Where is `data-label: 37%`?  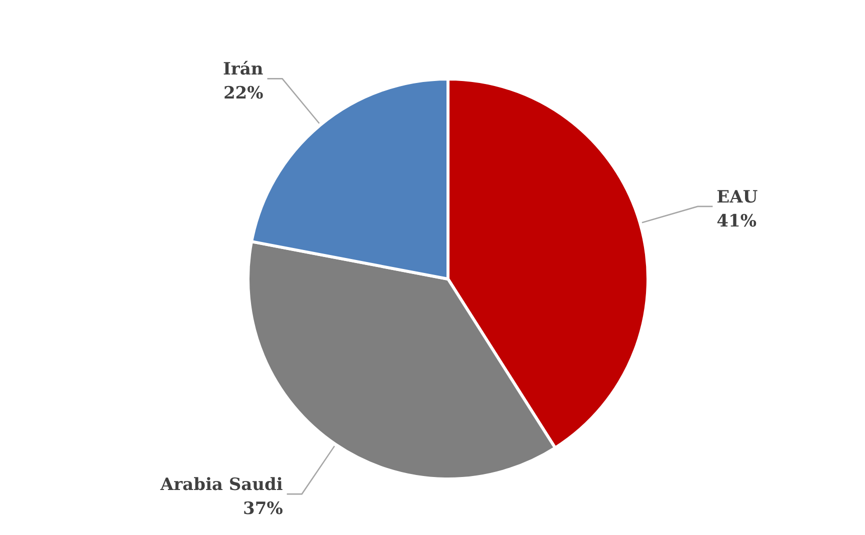
data-label: 37% is located at coordinates (263, 509).